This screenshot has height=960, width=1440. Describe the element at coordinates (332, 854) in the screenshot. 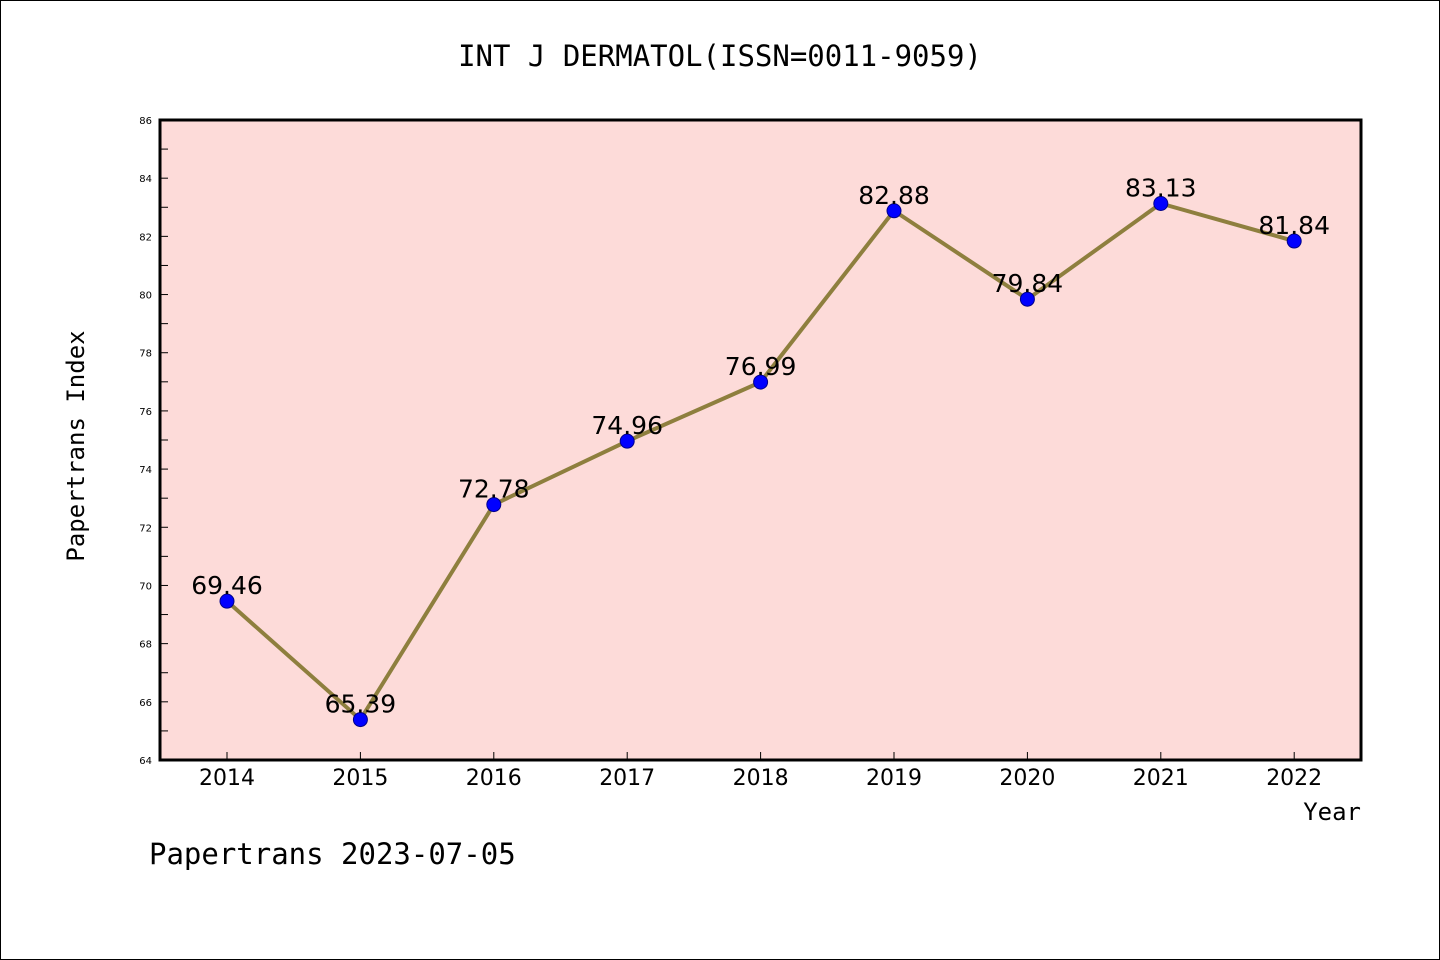

I see `footer-text: Papertrans 2023-07-05` at that location.